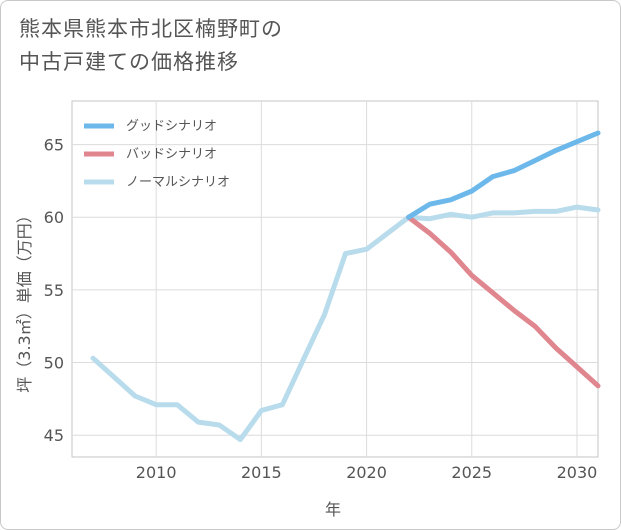 The height and width of the screenshot is (530, 621). What do you see at coordinates (156, 472) in the screenshot?
I see `x-tick-label: 2010` at bounding box center [156, 472].